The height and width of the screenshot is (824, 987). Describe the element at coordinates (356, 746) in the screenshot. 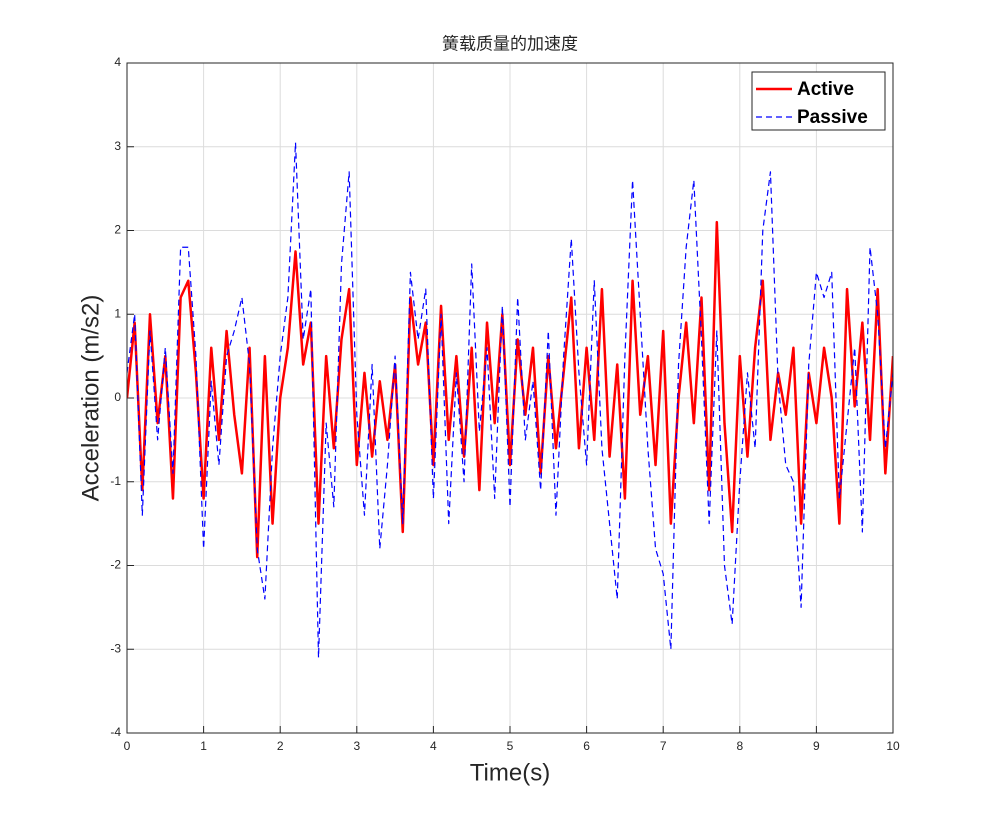

I see `x-tick-label: 3` at that location.